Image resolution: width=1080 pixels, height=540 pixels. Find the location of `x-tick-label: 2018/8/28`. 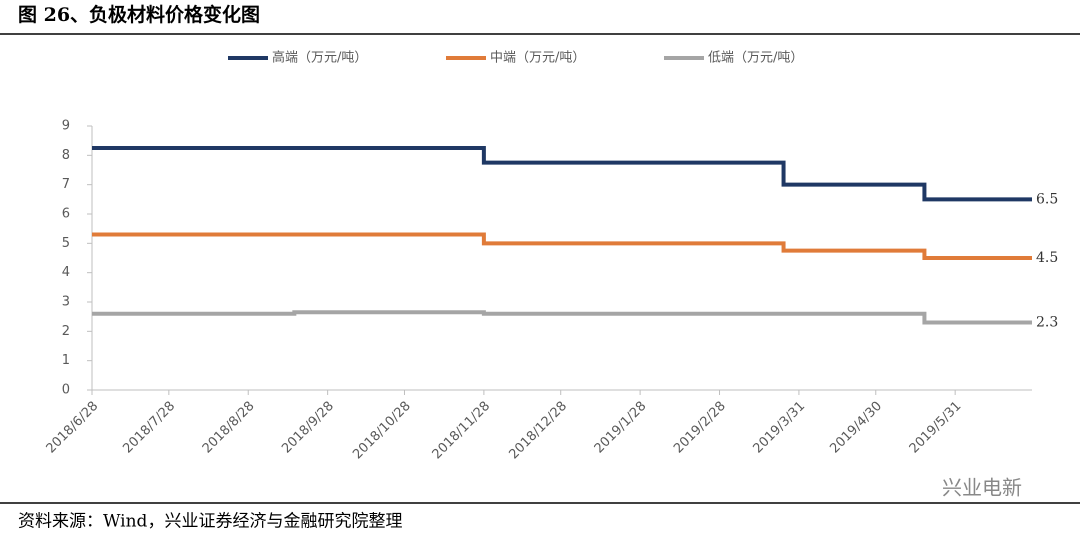

x-tick-label: 2018/8/28 is located at coordinates (229, 428).